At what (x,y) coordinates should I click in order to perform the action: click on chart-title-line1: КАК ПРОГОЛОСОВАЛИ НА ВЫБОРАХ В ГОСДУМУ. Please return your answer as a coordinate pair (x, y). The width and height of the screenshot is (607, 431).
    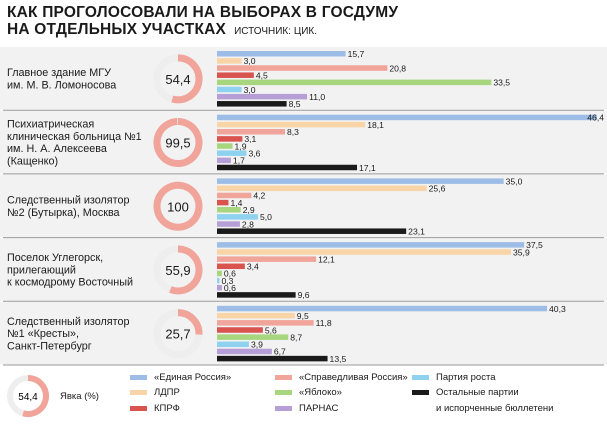
    Looking at the image, I should click on (203, 12).